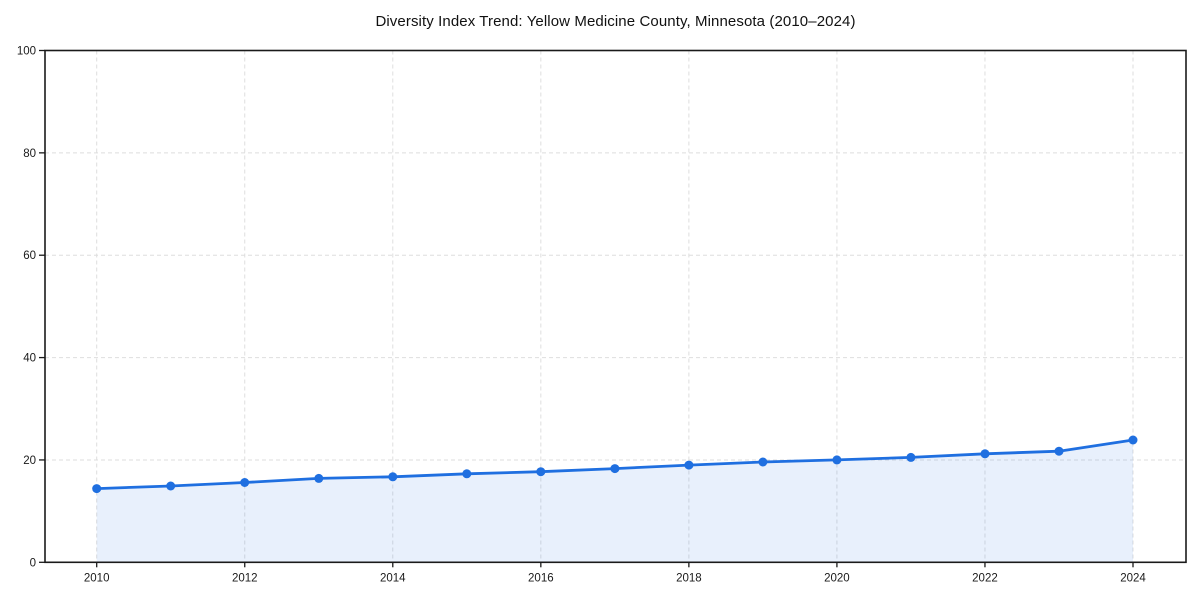  Describe the element at coordinates (393, 578) in the screenshot. I see `x-axis-tick-label: 2014` at that location.